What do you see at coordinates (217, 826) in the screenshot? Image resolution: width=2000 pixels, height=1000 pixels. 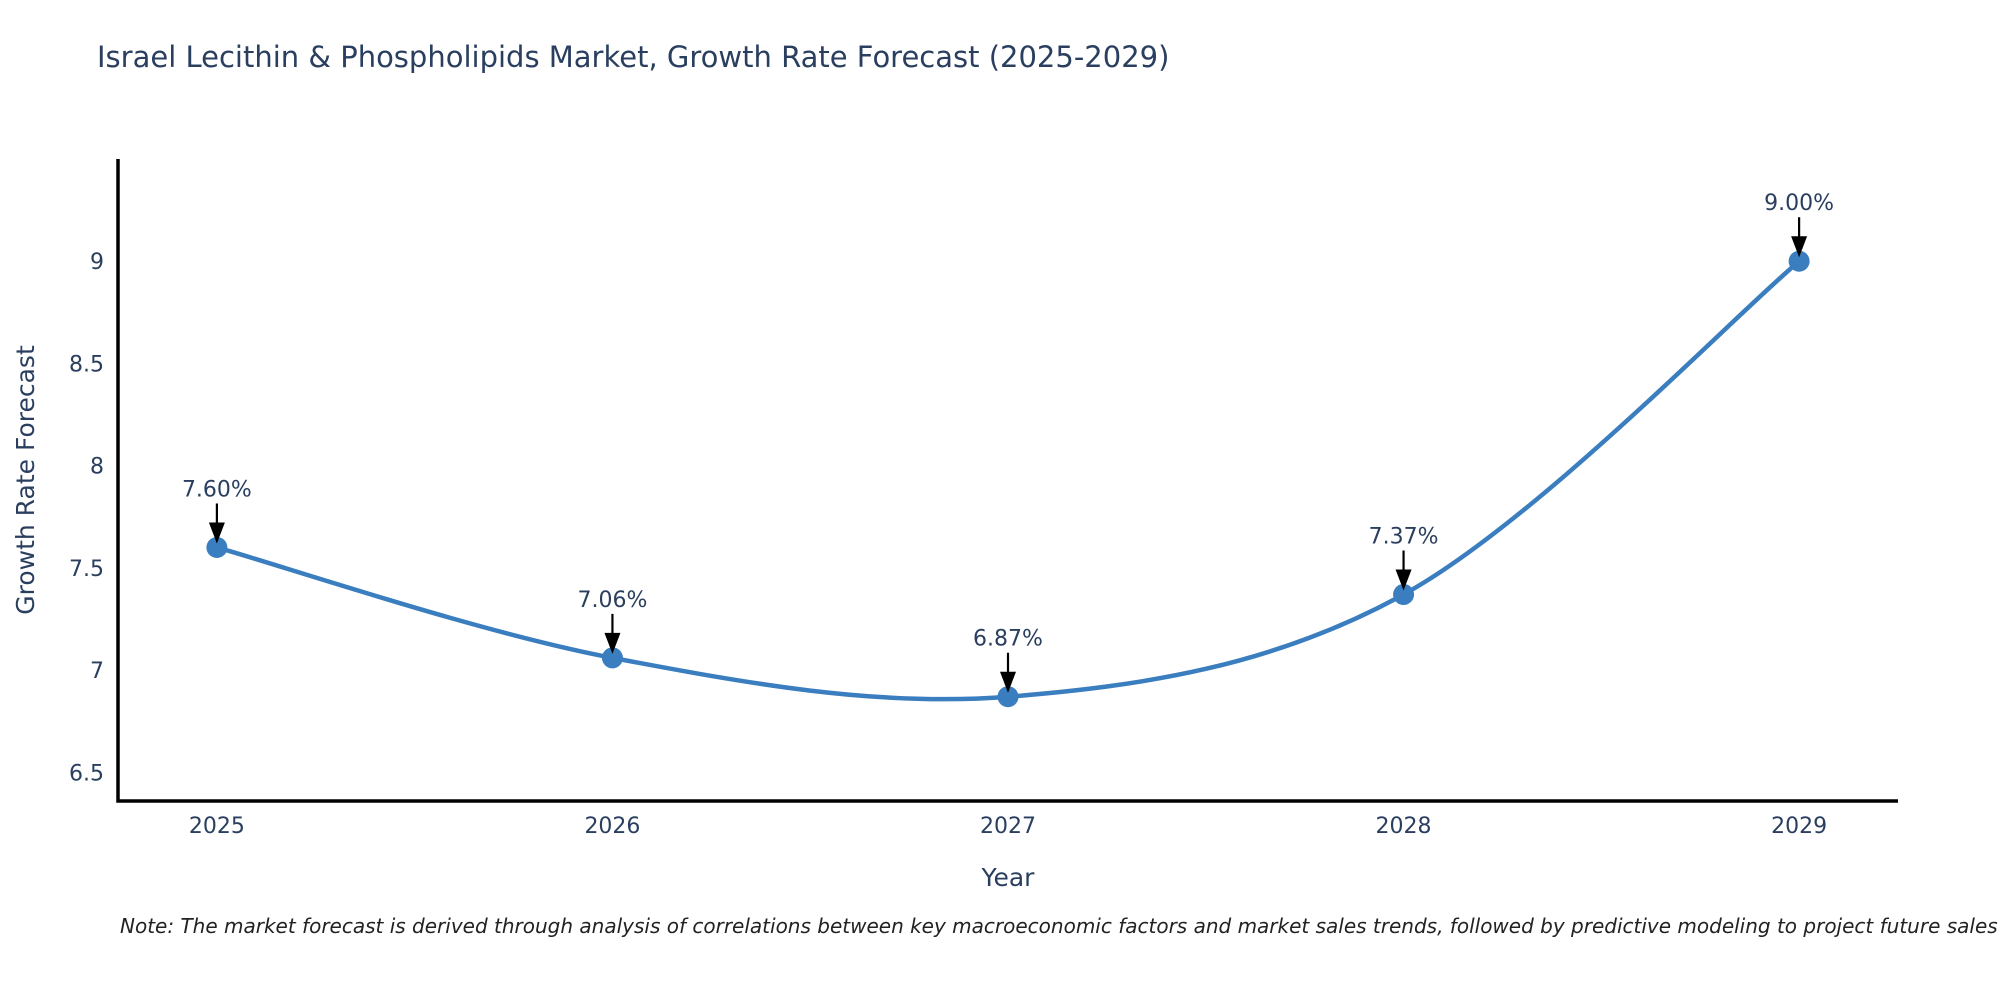 I see `x-tick-label: 2025` at bounding box center [217, 826].